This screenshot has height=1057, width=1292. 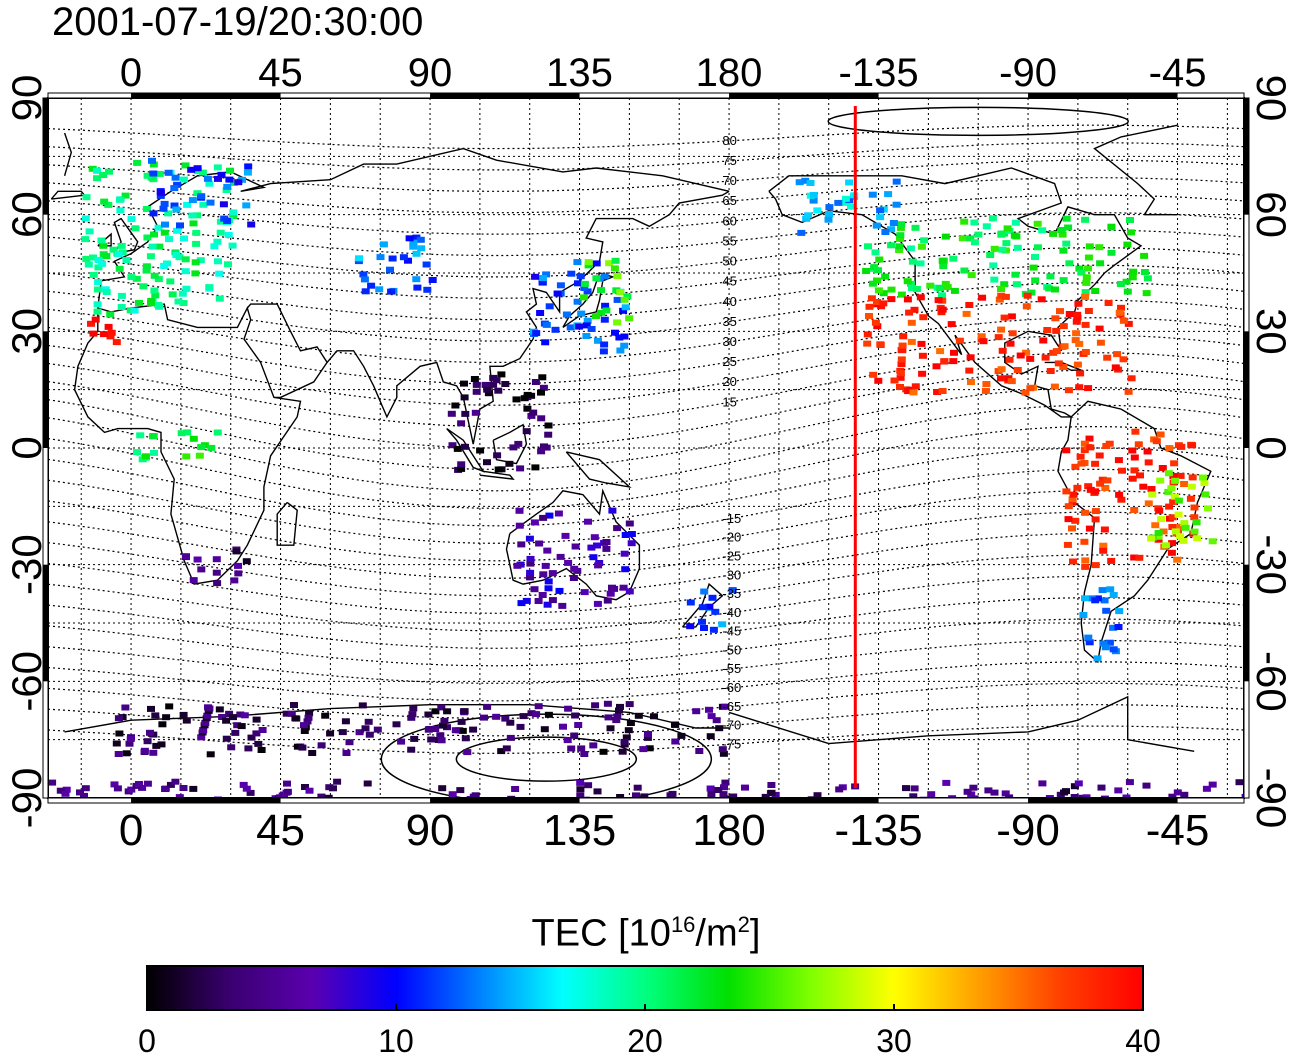 What do you see at coordinates (646, 214) in the screenshot?
I see `contour-line` at bounding box center [646, 214].